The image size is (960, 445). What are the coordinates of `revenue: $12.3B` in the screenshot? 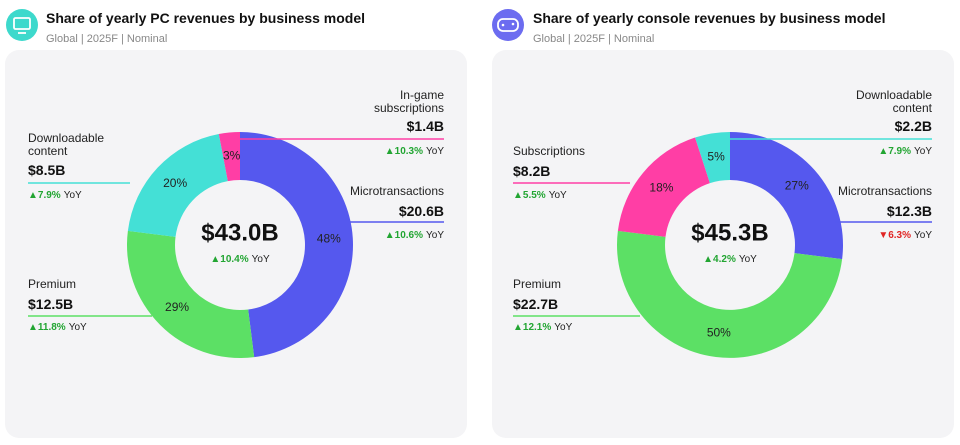 It's located at (909, 211).